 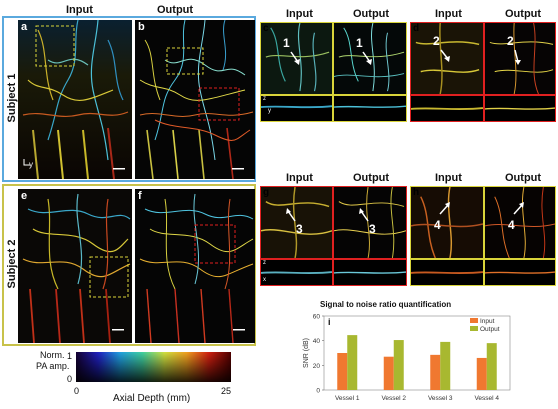 I want to click on chart-title: Signal to noise ratio quantification, so click(x=386, y=304).